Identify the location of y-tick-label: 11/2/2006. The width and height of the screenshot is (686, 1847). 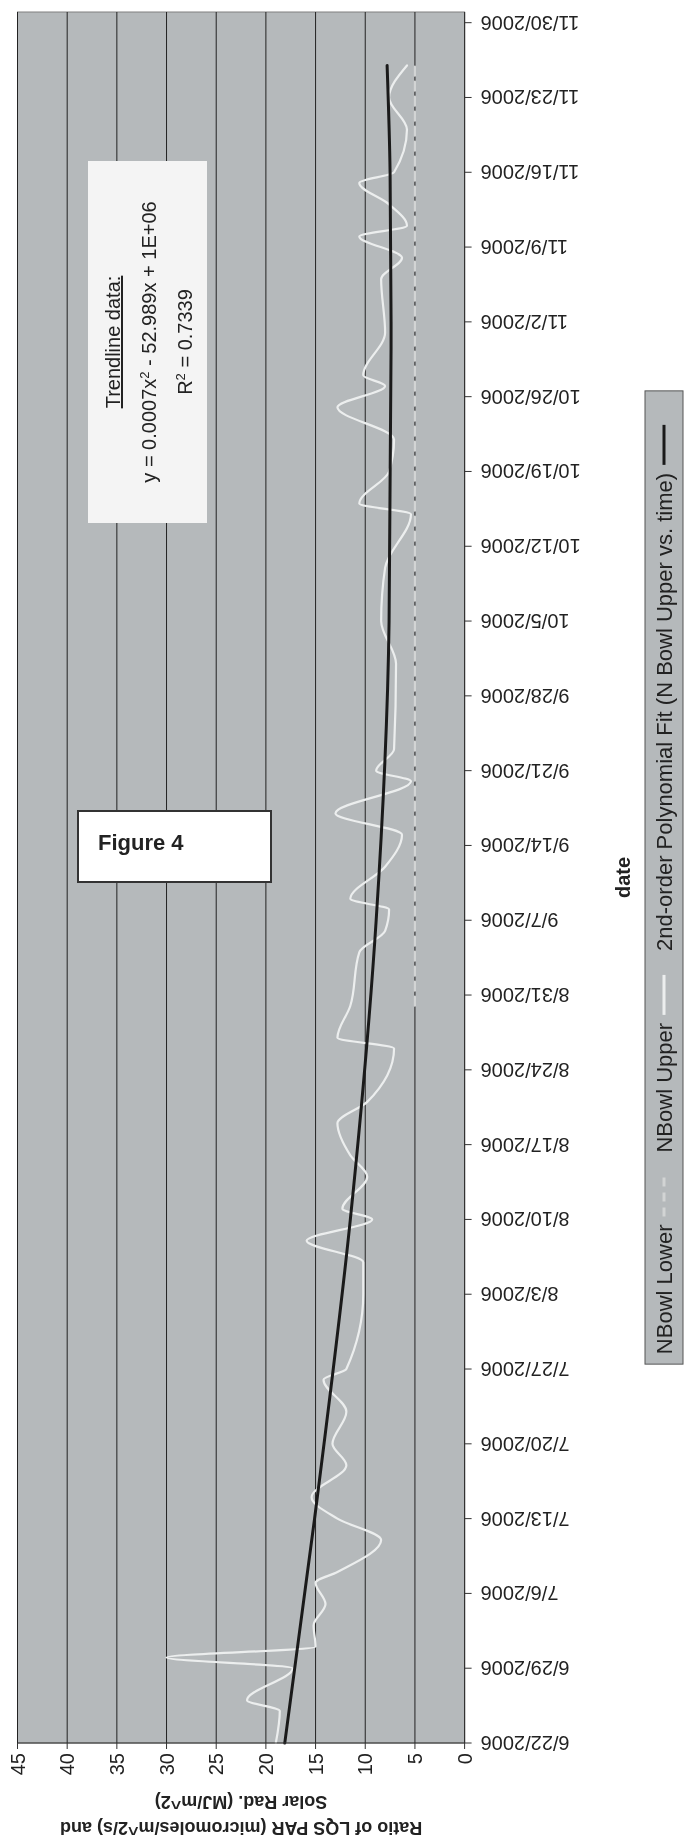
(524, 321).